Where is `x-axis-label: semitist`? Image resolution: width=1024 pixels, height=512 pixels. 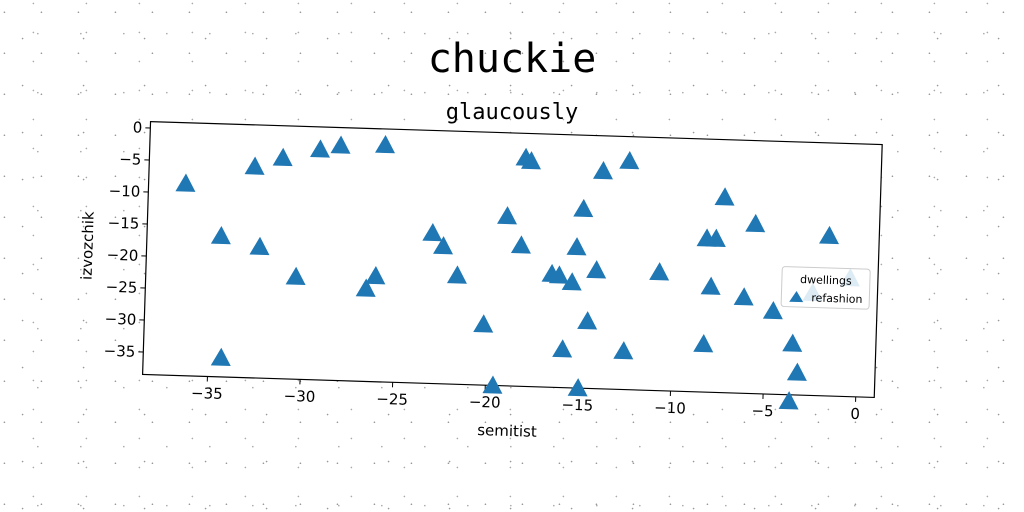
x-axis-label: semitist is located at coordinates (507, 431).